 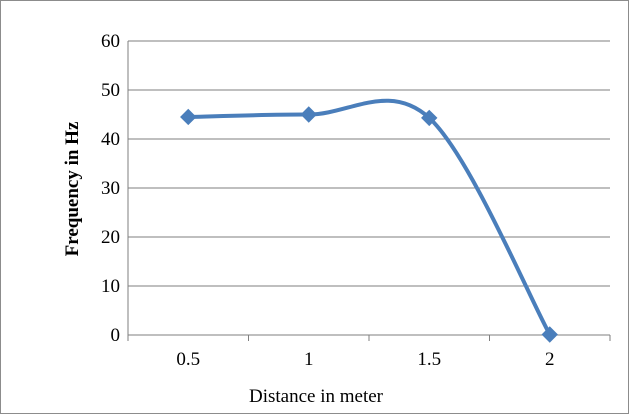 What do you see at coordinates (550, 359) in the screenshot?
I see `x-tick-label-2: 2` at bounding box center [550, 359].